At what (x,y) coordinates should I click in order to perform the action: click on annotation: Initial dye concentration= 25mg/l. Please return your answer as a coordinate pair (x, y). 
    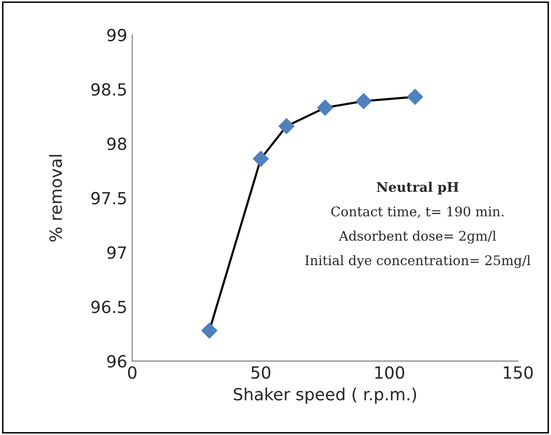
    Looking at the image, I should click on (417, 261).